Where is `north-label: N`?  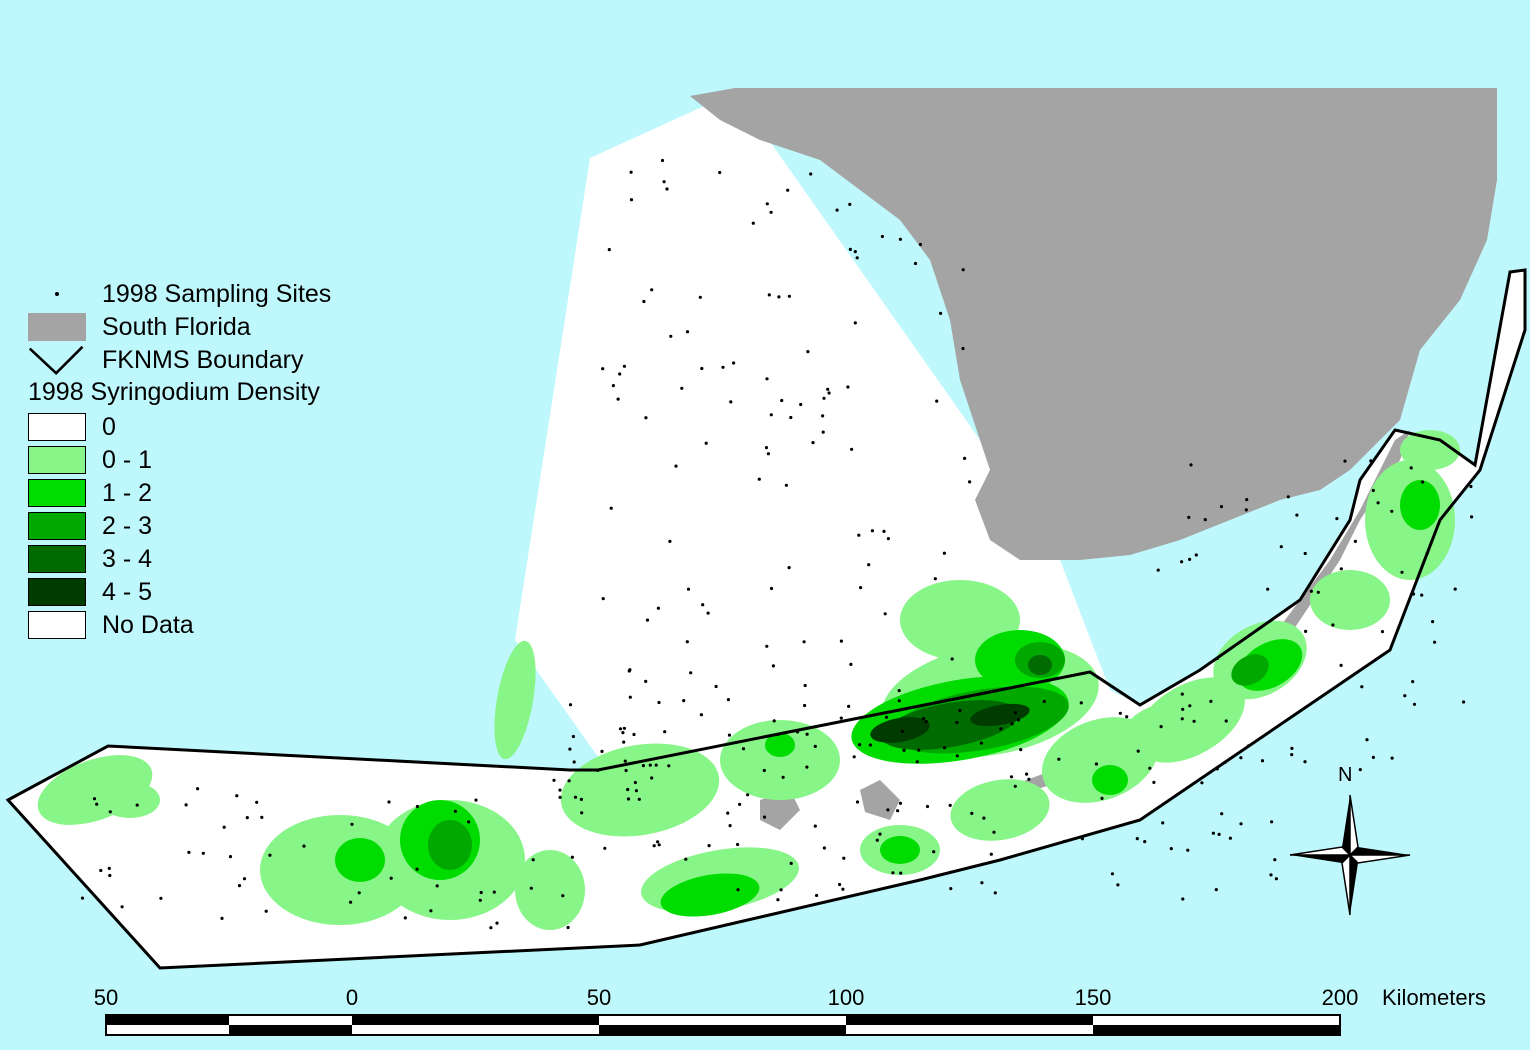 north-label: N is located at coordinates (1345, 775).